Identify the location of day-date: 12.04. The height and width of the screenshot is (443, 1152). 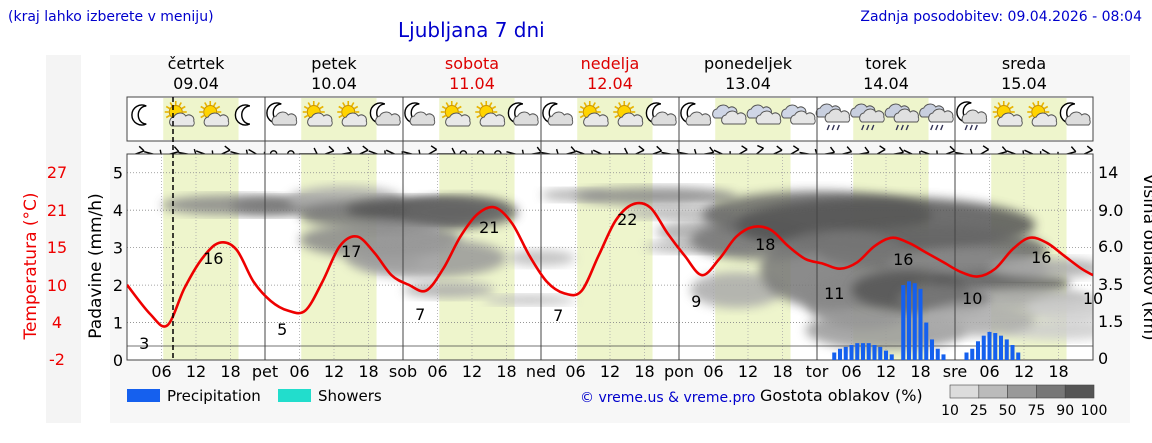
(610, 83).